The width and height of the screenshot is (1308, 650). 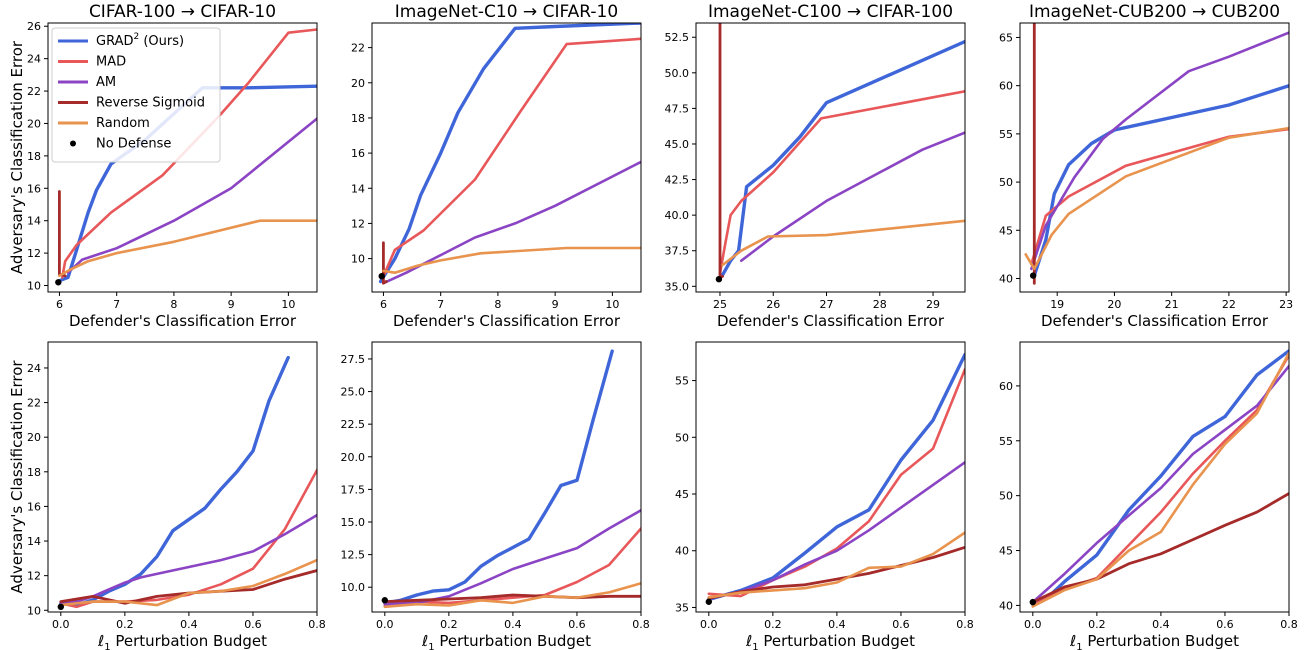 I want to click on y-tick-label: 14, so click(x=358, y=188).